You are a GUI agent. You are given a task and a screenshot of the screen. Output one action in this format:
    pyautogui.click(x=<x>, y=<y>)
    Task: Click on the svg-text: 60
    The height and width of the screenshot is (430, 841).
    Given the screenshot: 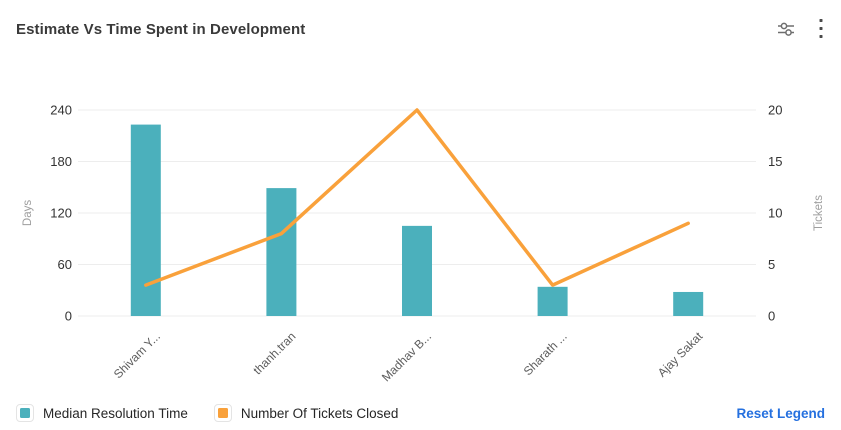 What is the action you would take?
    pyautogui.click(x=65, y=264)
    